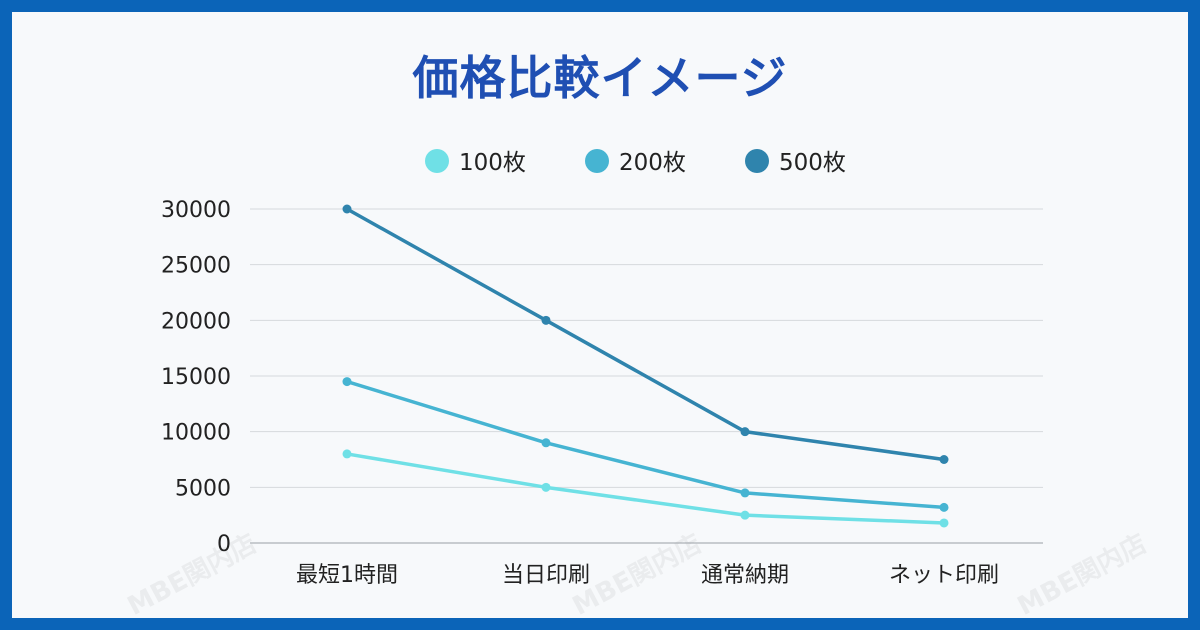  Describe the element at coordinates (745, 575) in the screenshot. I see `x-tick-label: 通常納期` at that location.